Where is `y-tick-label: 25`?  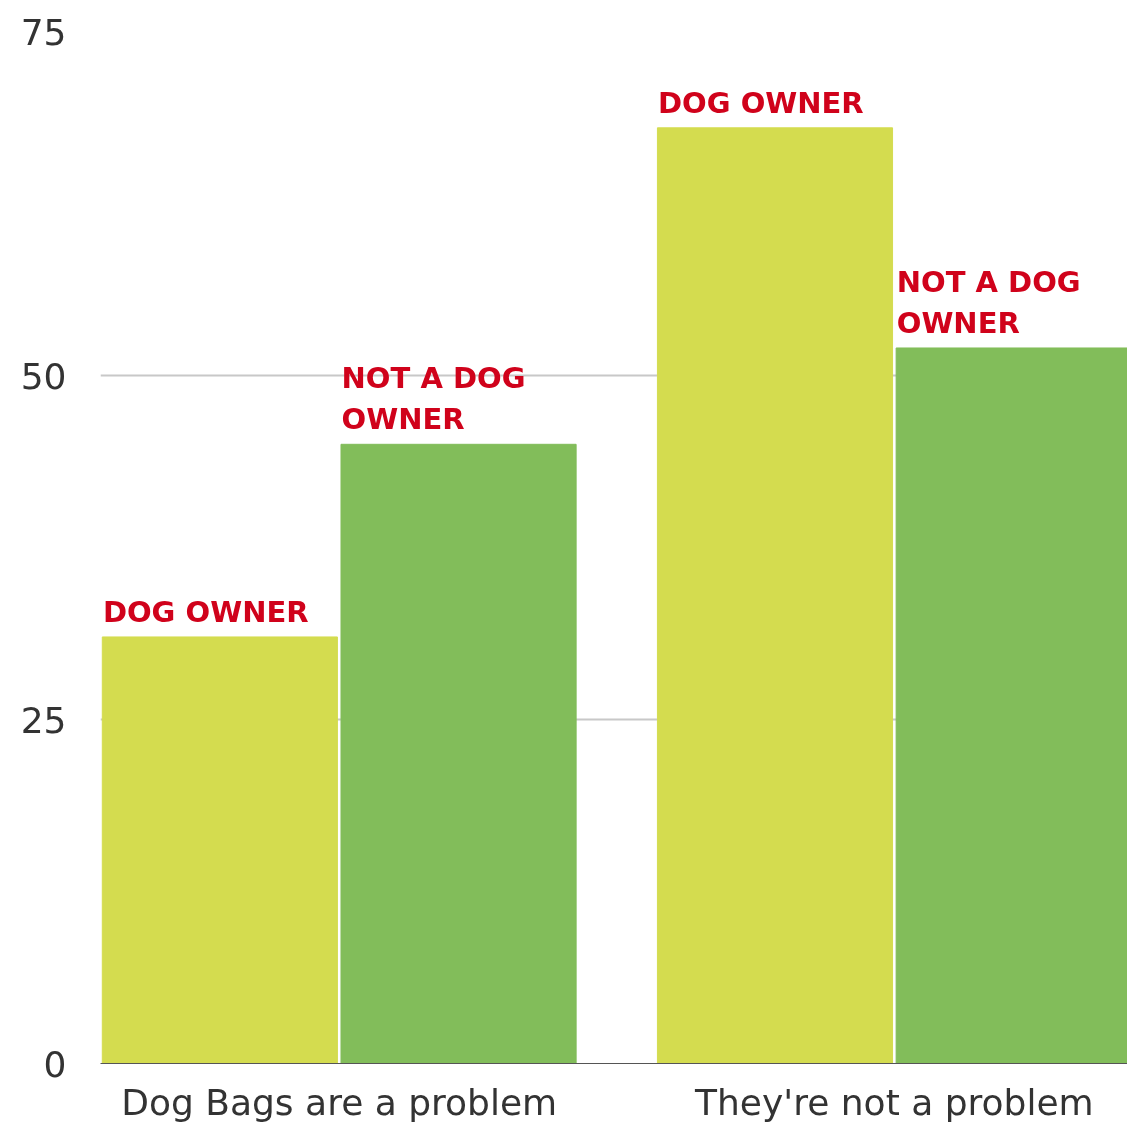 y-tick-label: 25 is located at coordinates (43, 720).